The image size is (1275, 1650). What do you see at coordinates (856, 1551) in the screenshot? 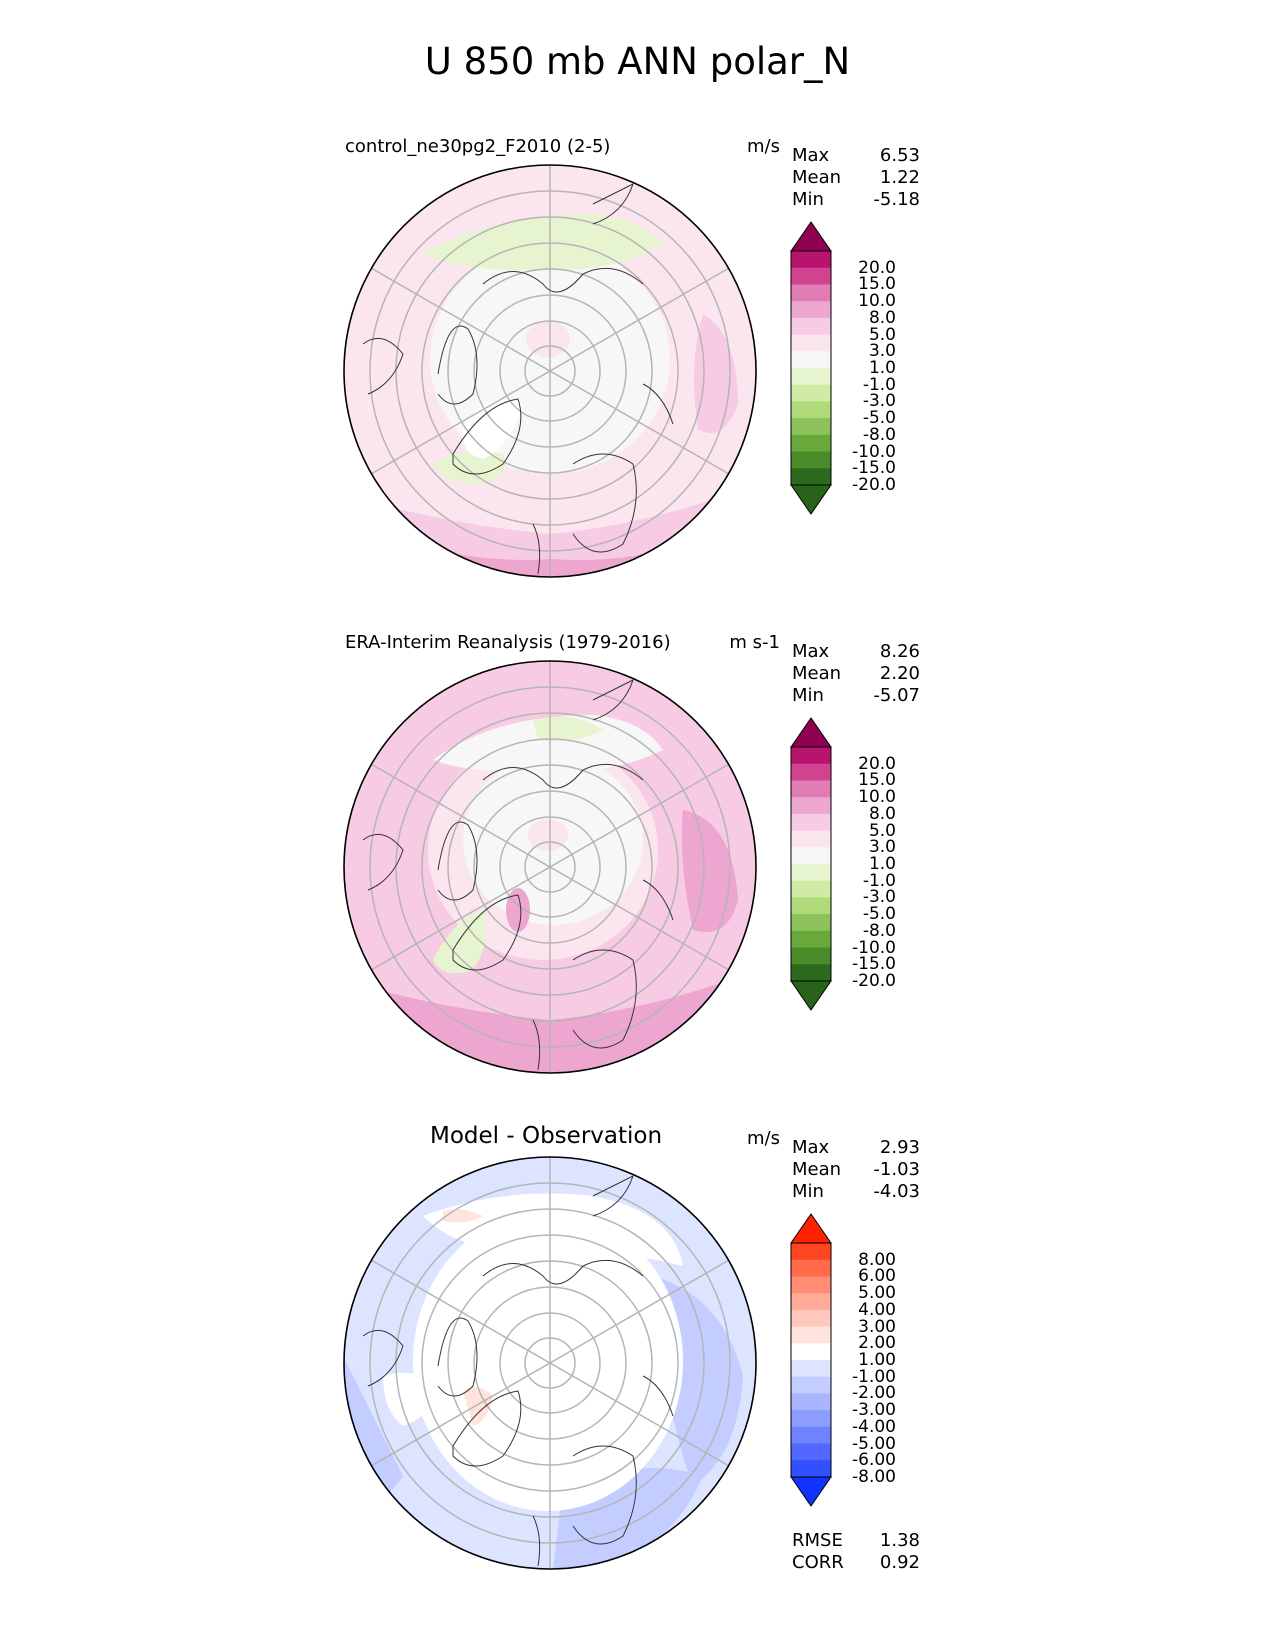
I see `metrics-block: RMSE 1.38 CORR 0.92` at bounding box center [856, 1551].